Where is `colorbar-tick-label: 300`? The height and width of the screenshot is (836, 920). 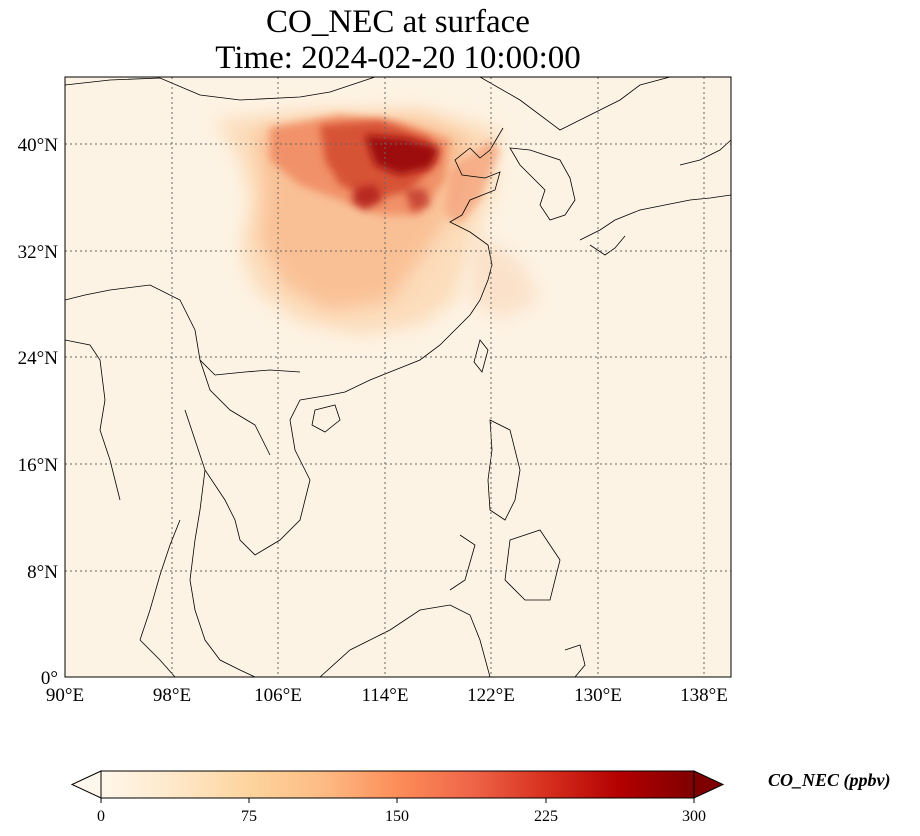
colorbar-tick-label: 300 is located at coordinates (694, 816).